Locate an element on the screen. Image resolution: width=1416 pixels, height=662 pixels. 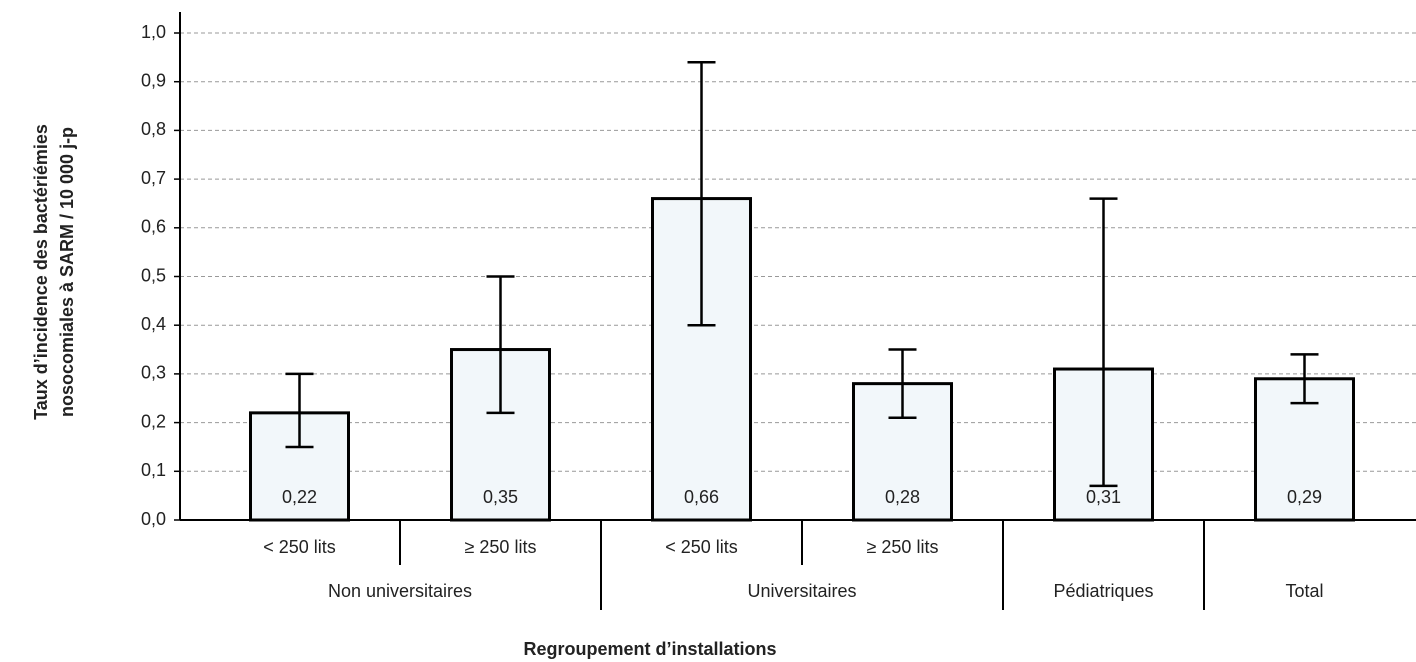
y-tick-label: 1,0 is located at coordinates (153, 32).